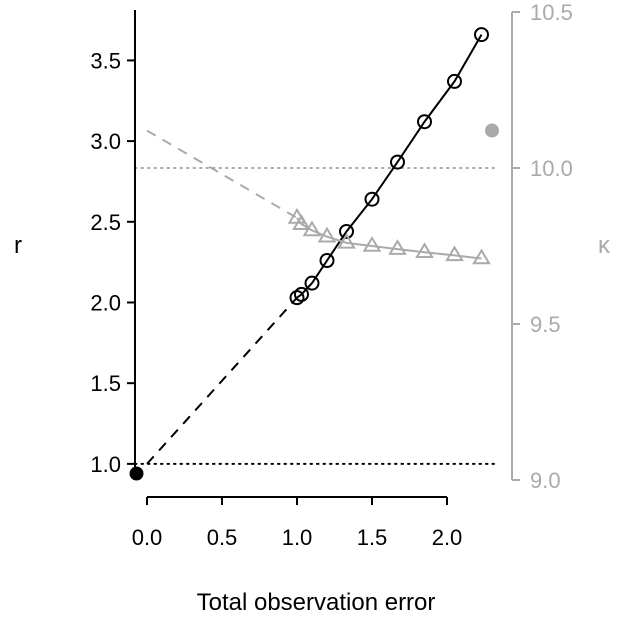 The height and width of the screenshot is (621, 618). I want to click on x-tick-label: 1.5, so click(372, 537).